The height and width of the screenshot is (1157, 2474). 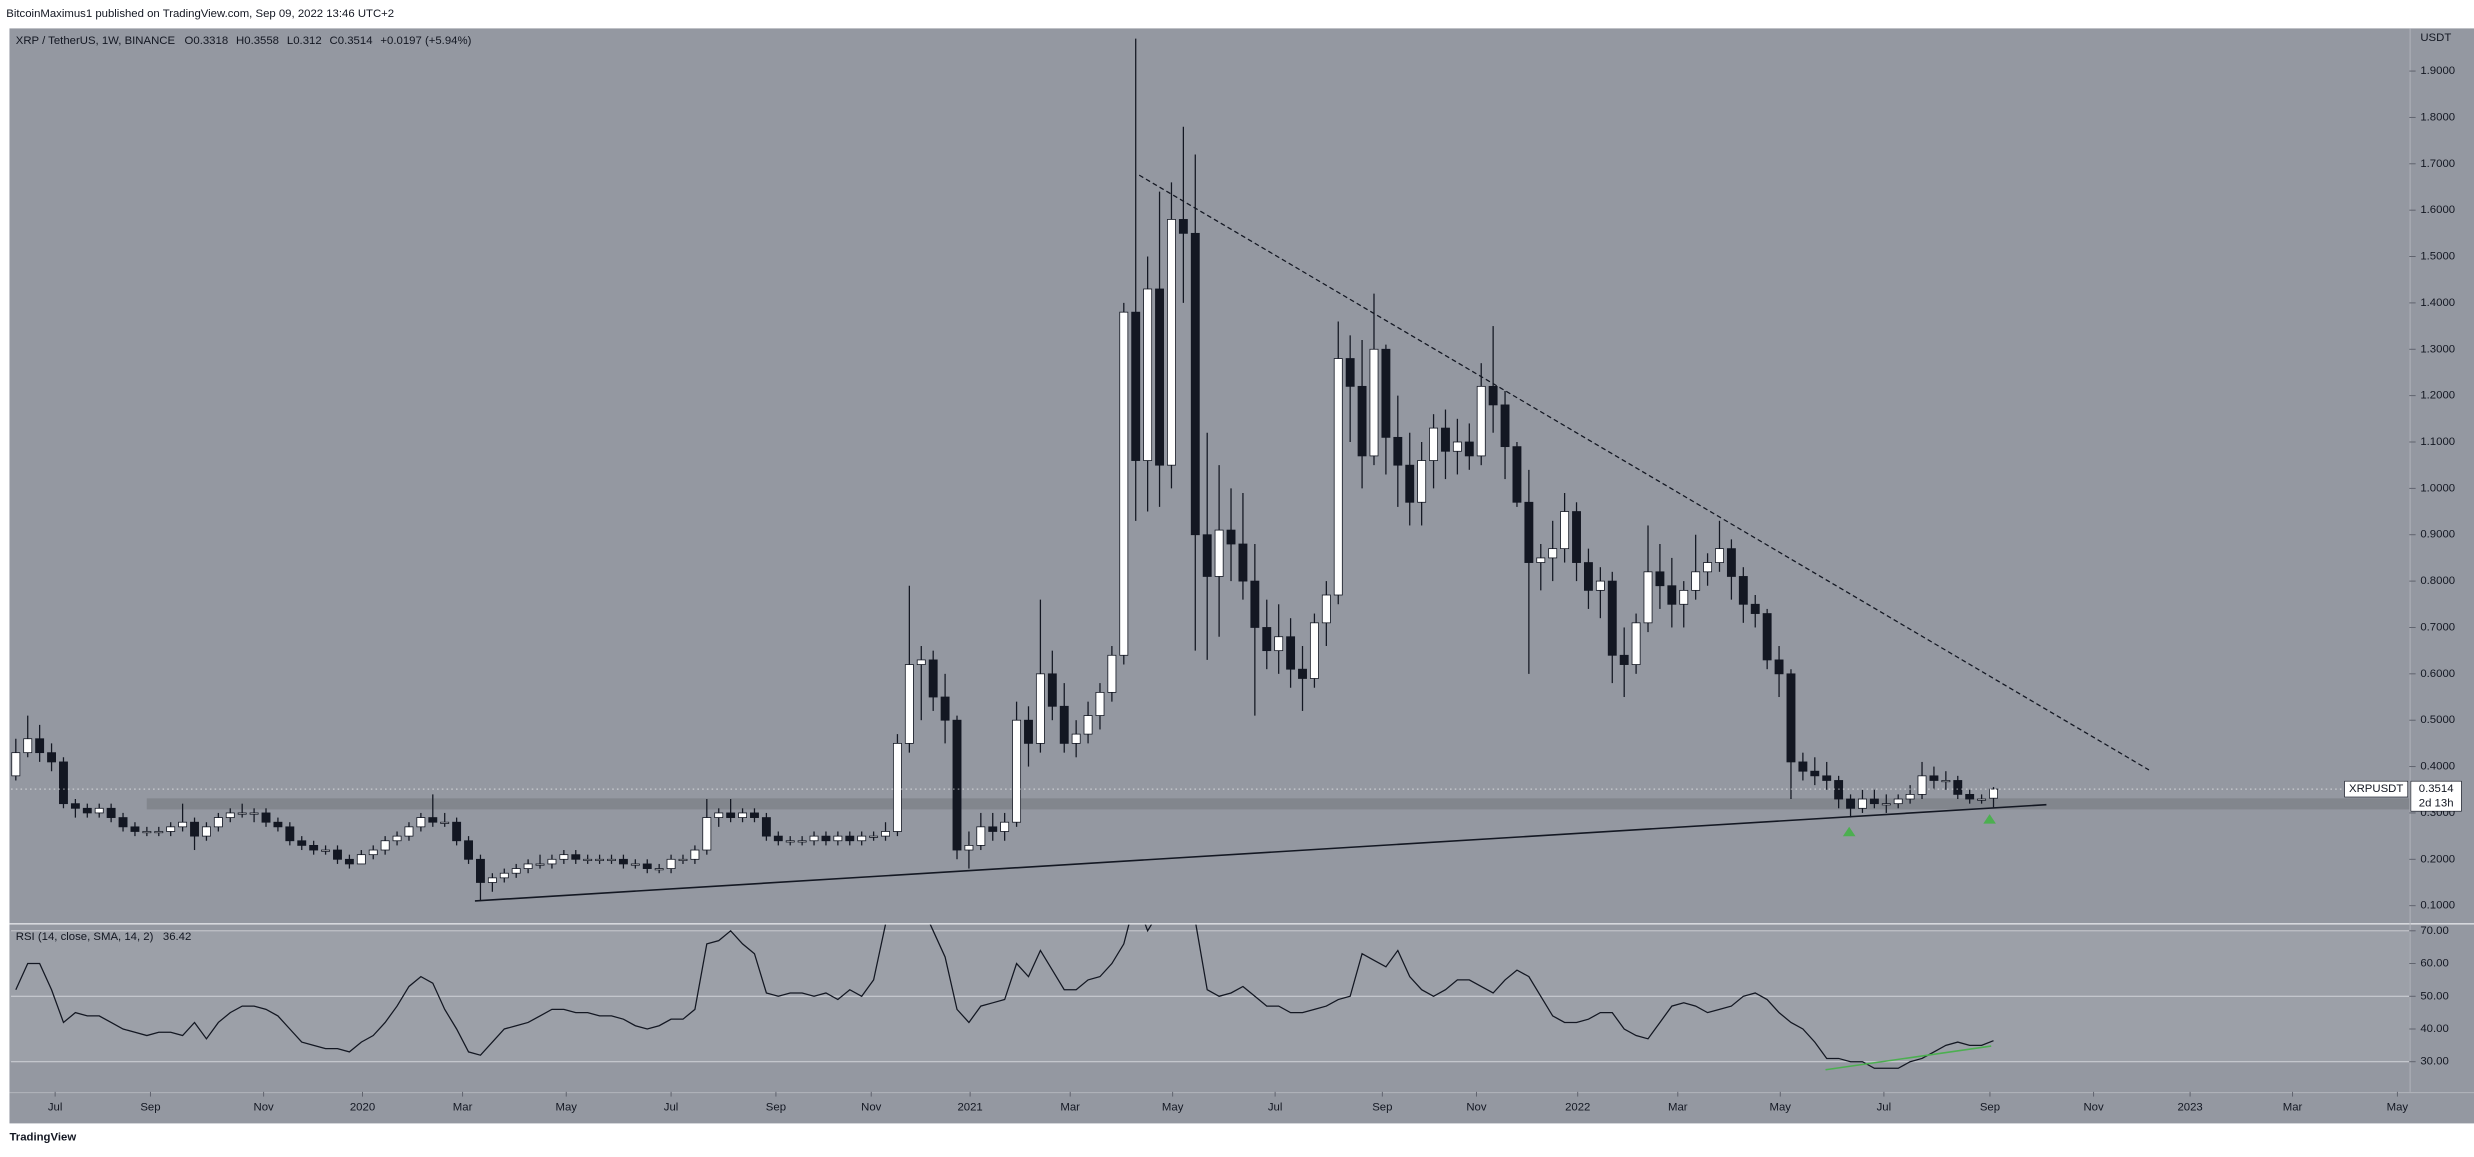 What do you see at coordinates (1210, 996) in the screenshot?
I see `rsi-pane` at bounding box center [1210, 996].